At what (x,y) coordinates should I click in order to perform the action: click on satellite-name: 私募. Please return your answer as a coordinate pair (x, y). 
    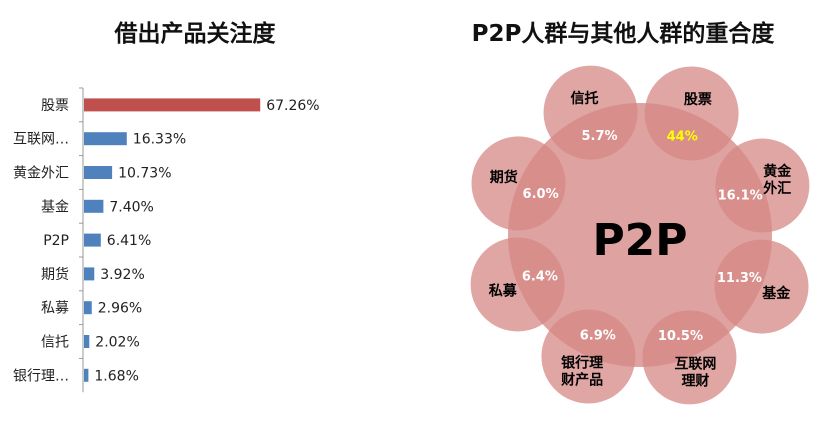
    Looking at the image, I should click on (503, 290).